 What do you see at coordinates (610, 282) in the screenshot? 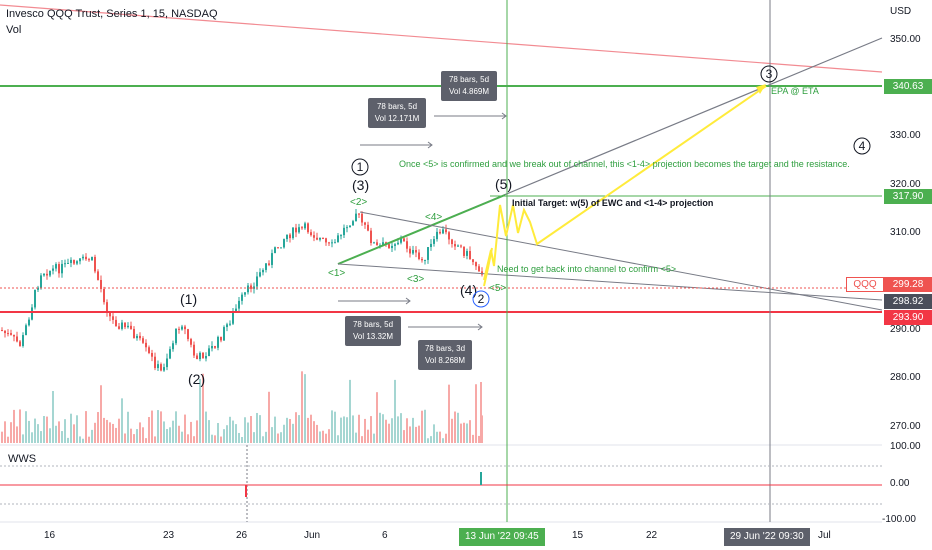
I see `channel-lower-line` at bounding box center [610, 282].